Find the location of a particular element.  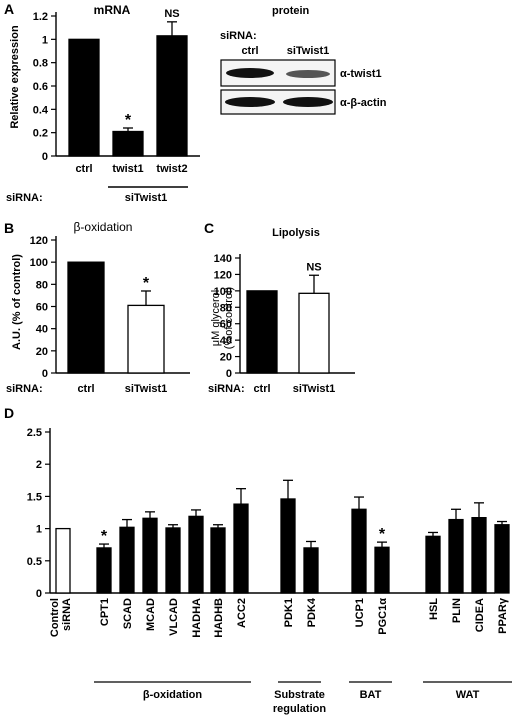

chart-d-category-label: SCAD is located at coordinates (128, 613).